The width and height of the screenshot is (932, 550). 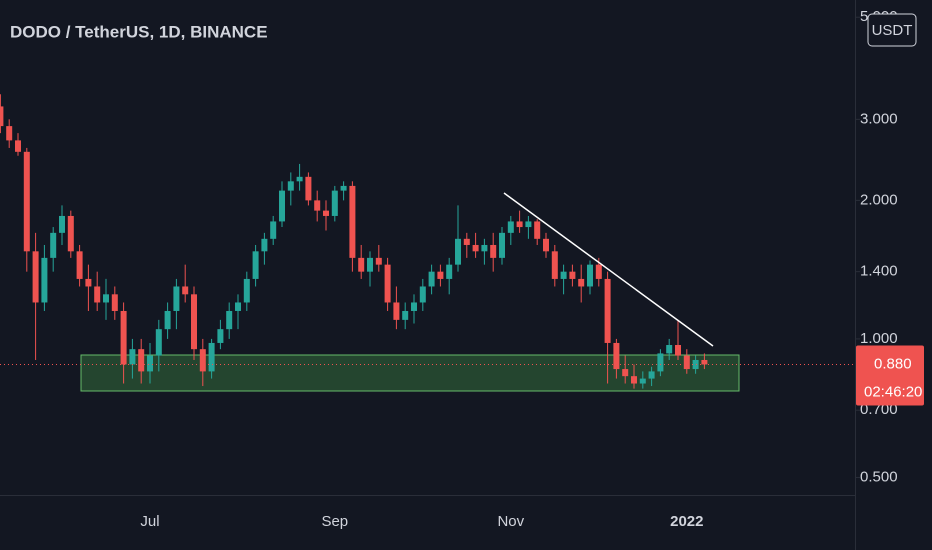 I want to click on support-zone, so click(x=410, y=373).